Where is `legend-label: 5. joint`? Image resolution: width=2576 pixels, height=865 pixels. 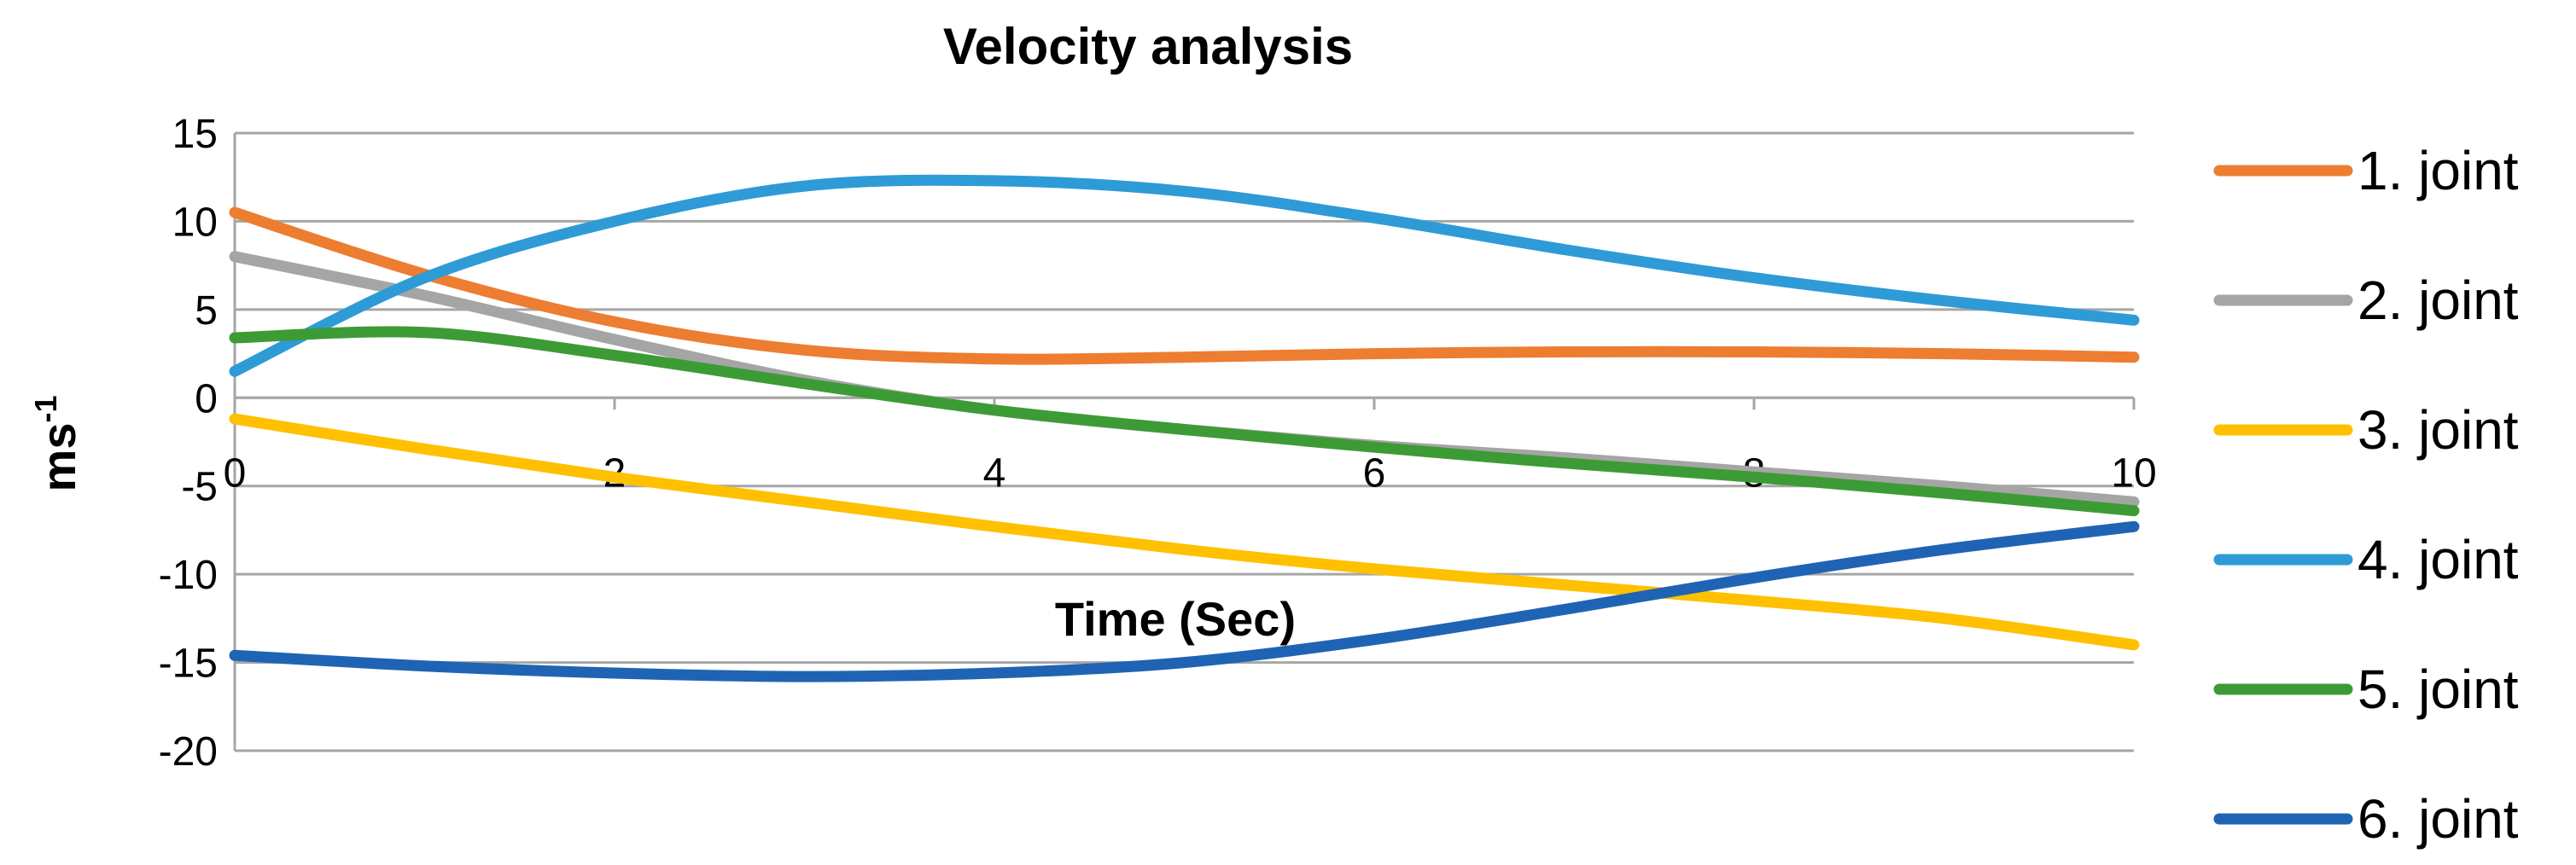 legend-label: 5. joint is located at coordinates (2438, 689).